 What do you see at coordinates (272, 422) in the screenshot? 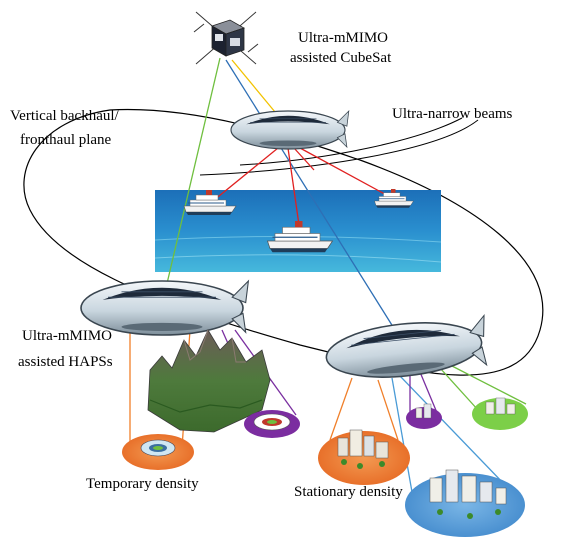
I see `stadium-icon` at bounding box center [272, 422].